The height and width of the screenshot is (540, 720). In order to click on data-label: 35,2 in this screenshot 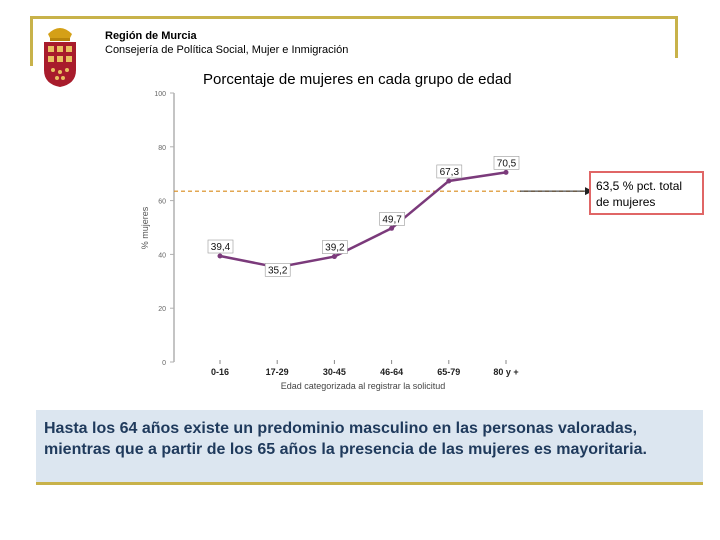, I will do `click(278, 270)`.